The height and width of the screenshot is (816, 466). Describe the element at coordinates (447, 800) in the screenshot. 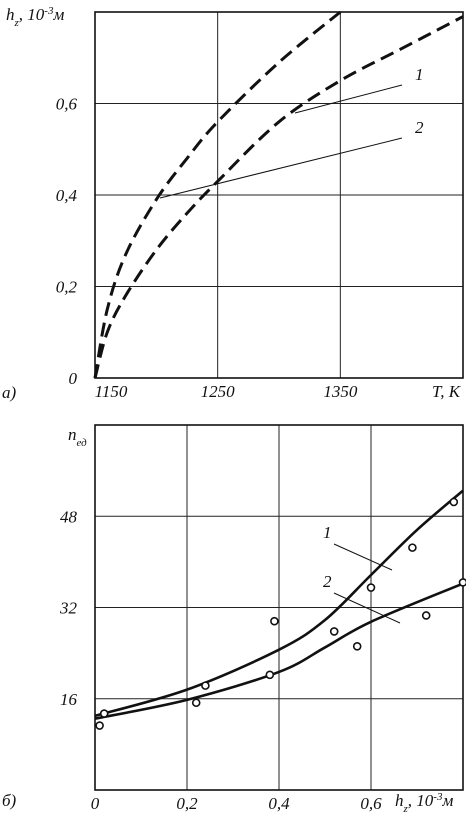

I see `x-axis-label-part: м` at that location.